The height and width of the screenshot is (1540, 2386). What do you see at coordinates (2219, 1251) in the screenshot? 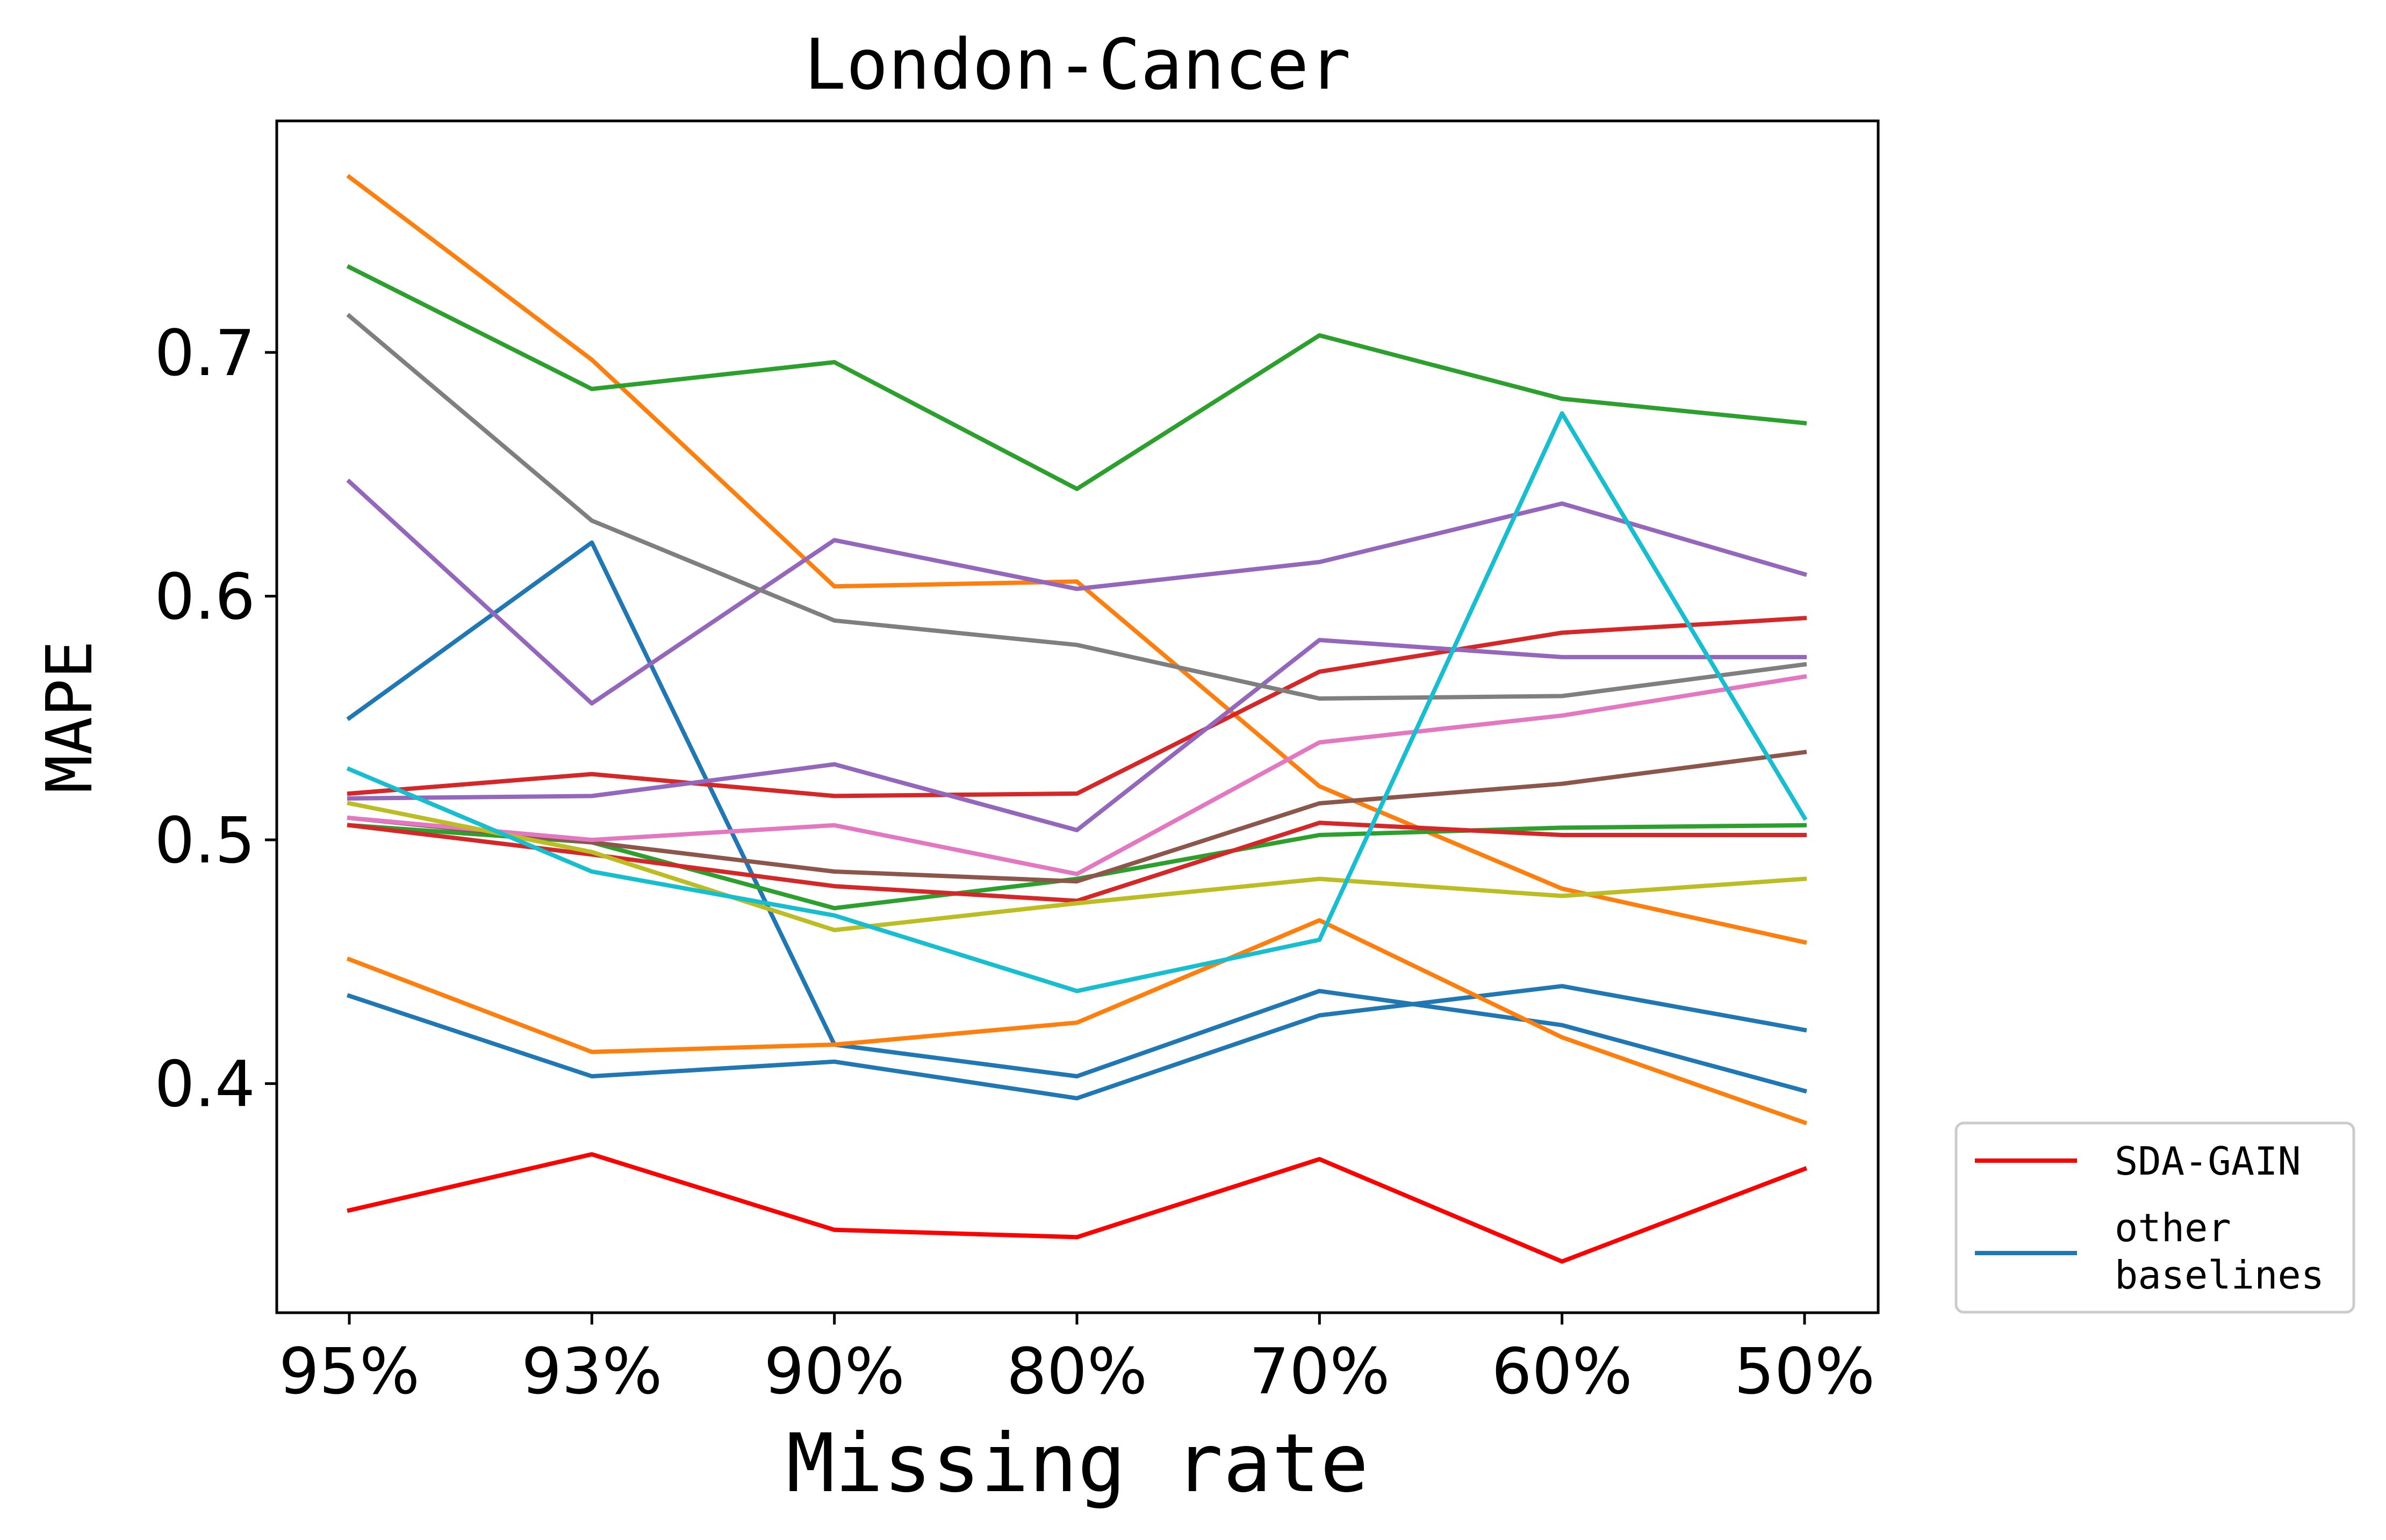
I see `legend-label: other baselines` at bounding box center [2219, 1251].